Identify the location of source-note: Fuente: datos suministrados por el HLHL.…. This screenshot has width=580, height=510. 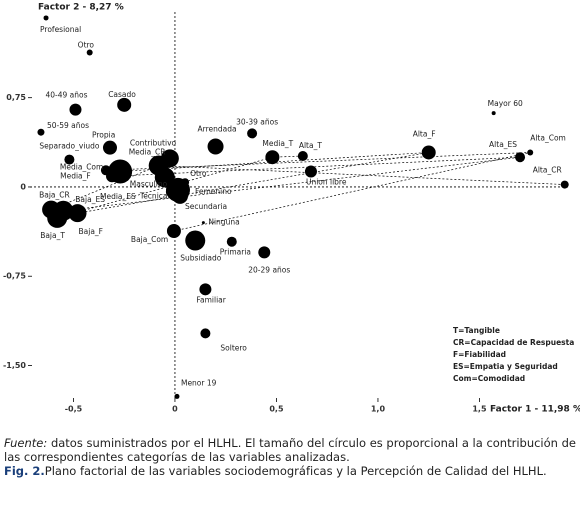
(290, 450).